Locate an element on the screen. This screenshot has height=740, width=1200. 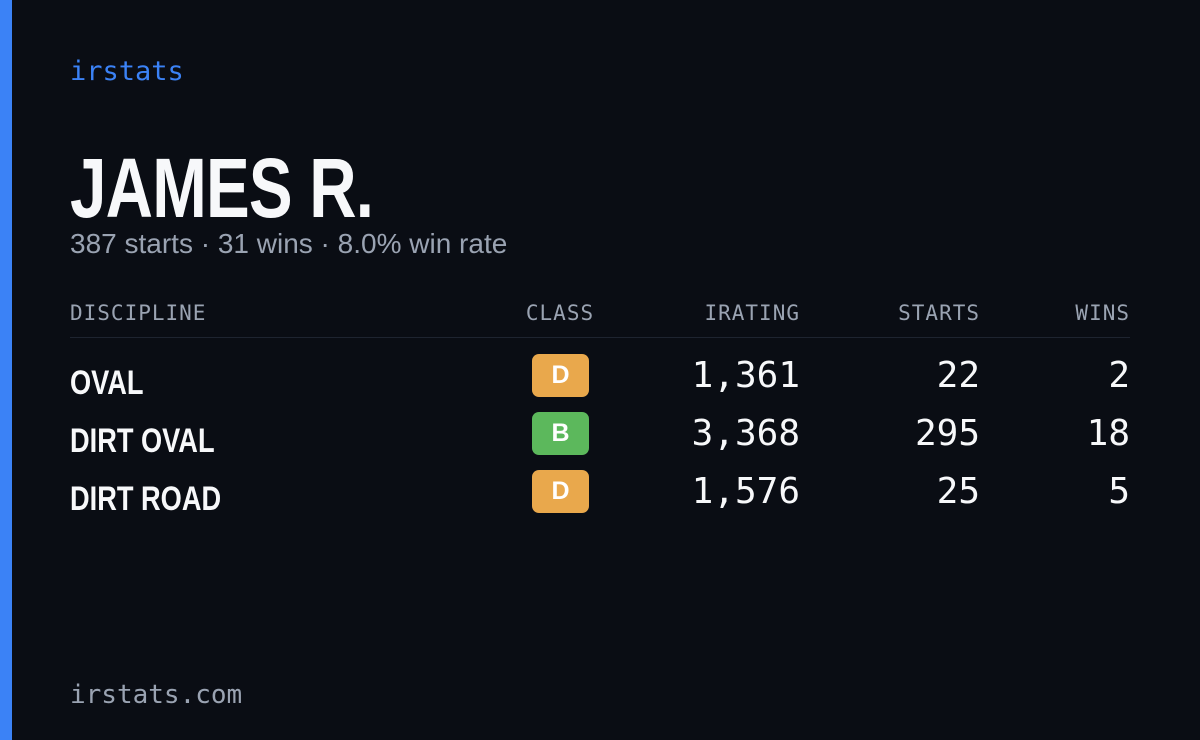
wins: 5 is located at coordinates (1119, 491).